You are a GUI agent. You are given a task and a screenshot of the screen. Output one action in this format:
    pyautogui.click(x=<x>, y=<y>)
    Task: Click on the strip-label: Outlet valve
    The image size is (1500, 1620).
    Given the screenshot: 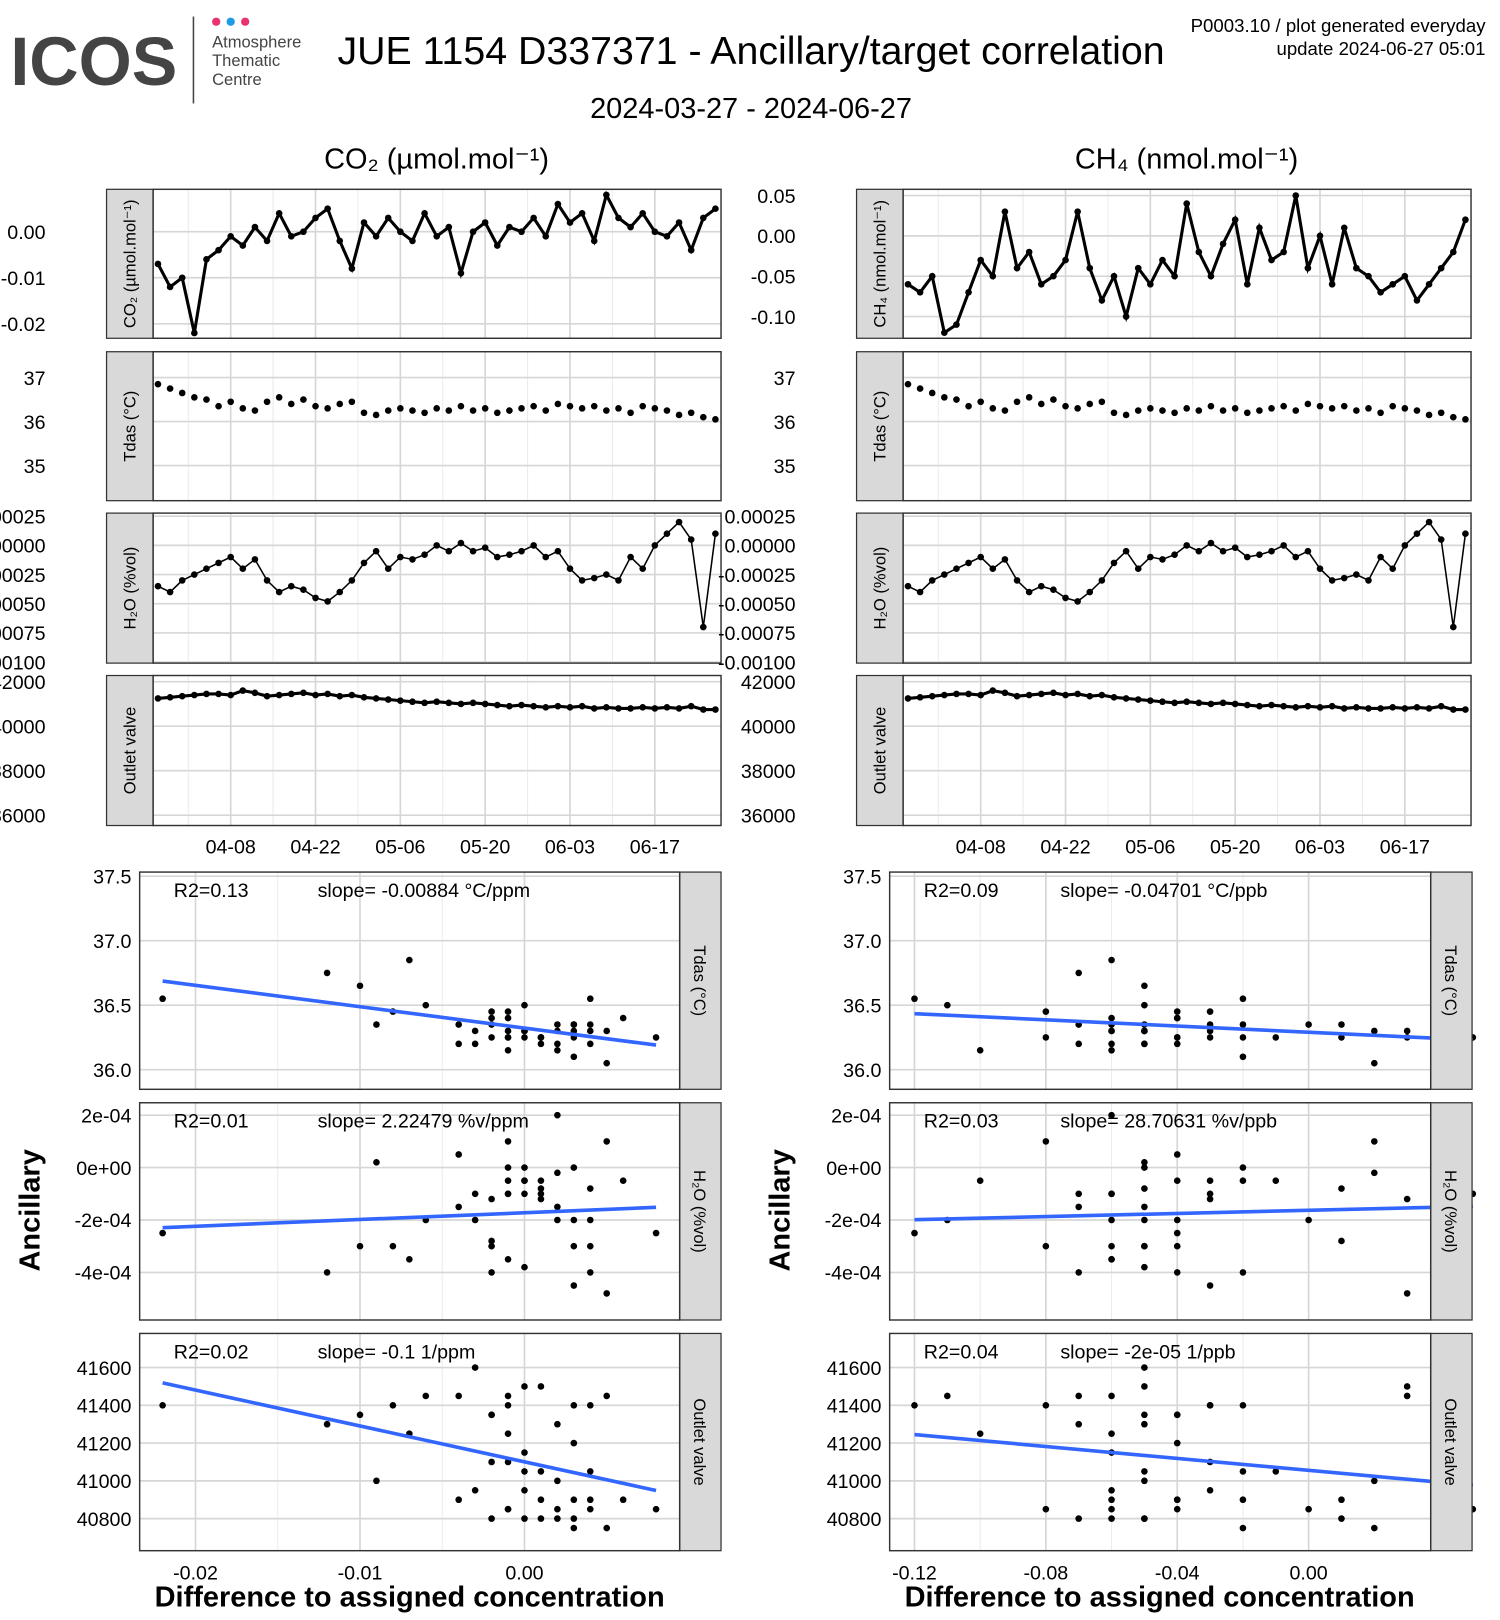 What is the action you would take?
    pyautogui.click(x=699, y=1441)
    